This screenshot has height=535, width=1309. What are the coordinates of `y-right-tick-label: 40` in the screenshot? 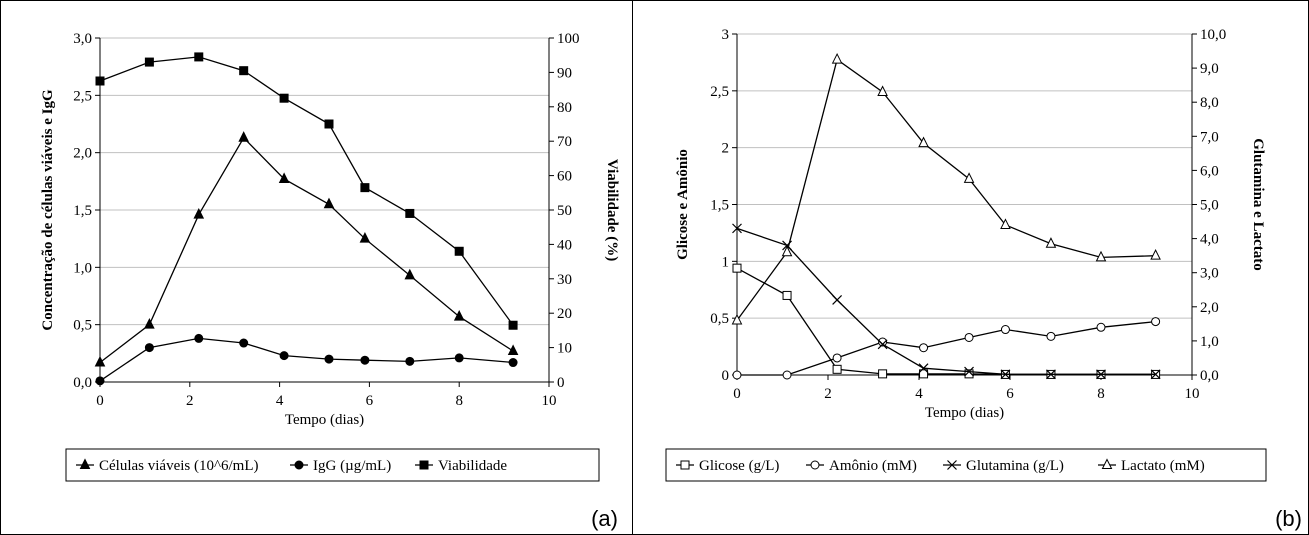 It's located at (564, 245).